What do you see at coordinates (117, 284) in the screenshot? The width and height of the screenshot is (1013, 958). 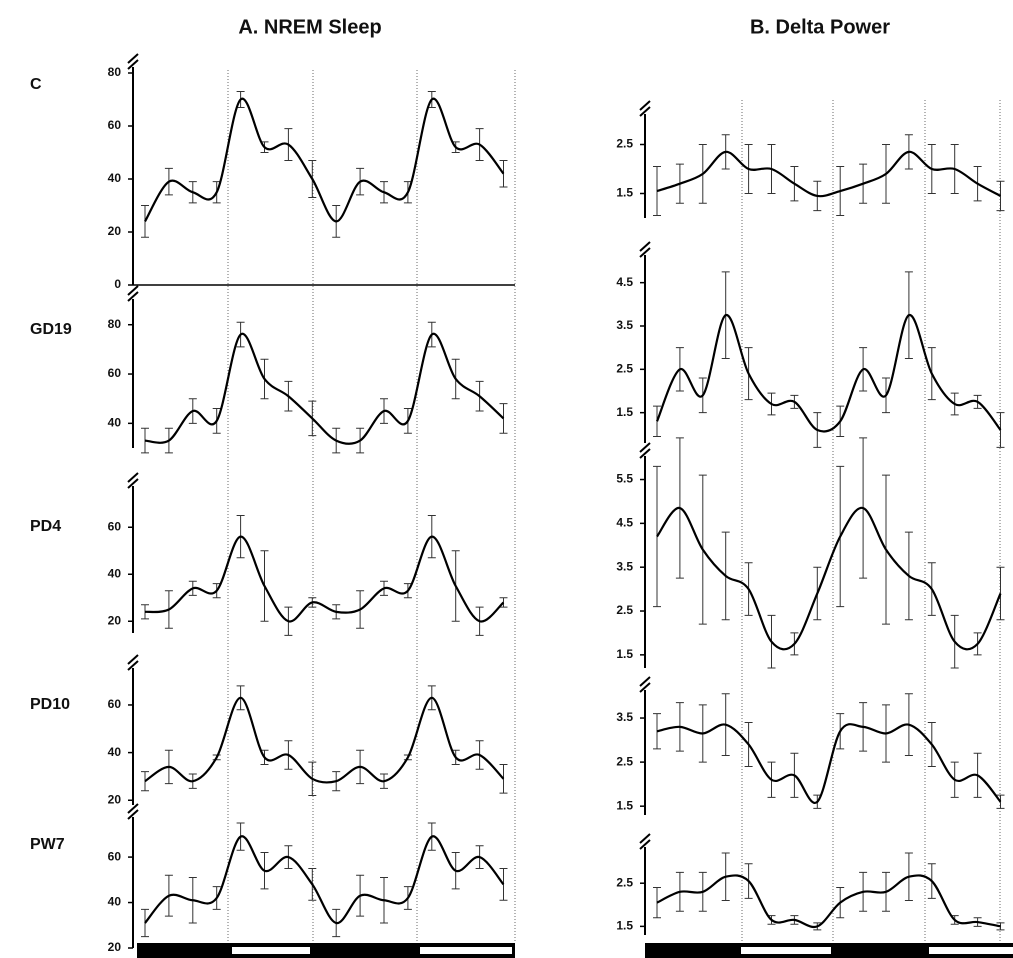 I see `y-tick-label: 0` at bounding box center [117, 284].